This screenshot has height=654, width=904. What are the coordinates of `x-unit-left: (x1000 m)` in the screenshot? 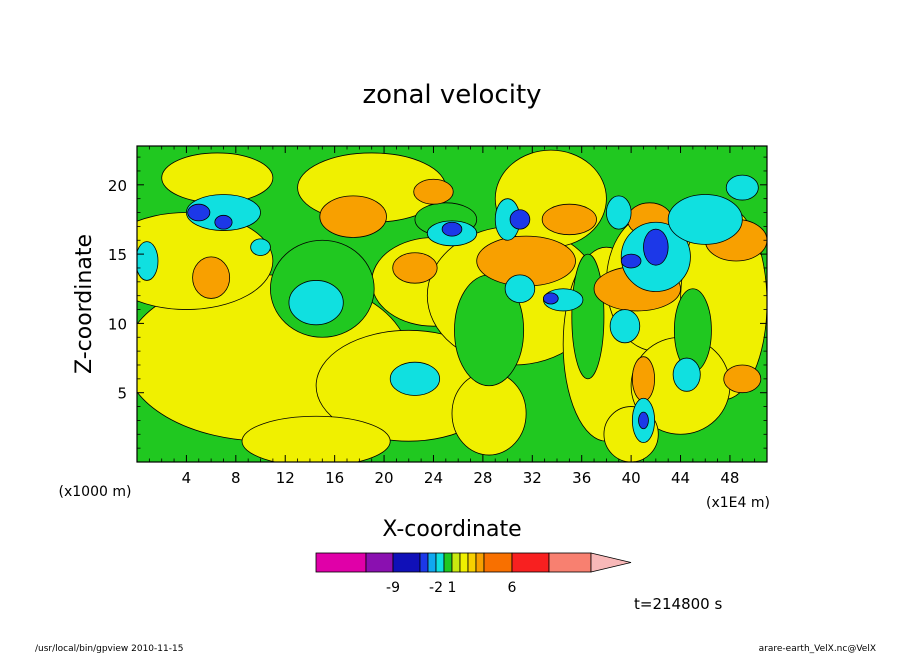 It's located at (95, 492).